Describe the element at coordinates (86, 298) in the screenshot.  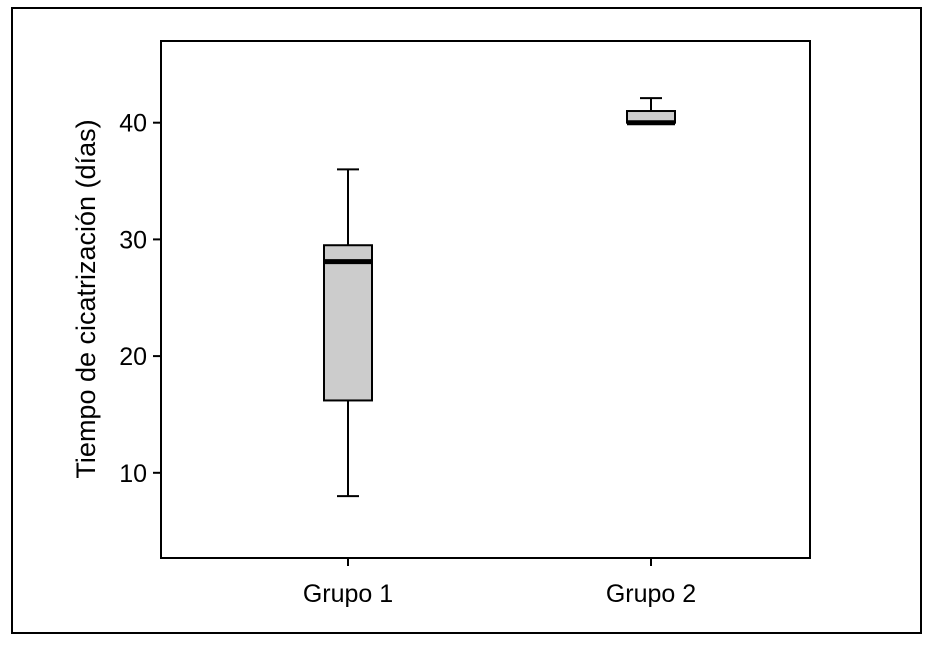
I see `y-axis-title: Tiempo de cicatrización (días)` at that location.